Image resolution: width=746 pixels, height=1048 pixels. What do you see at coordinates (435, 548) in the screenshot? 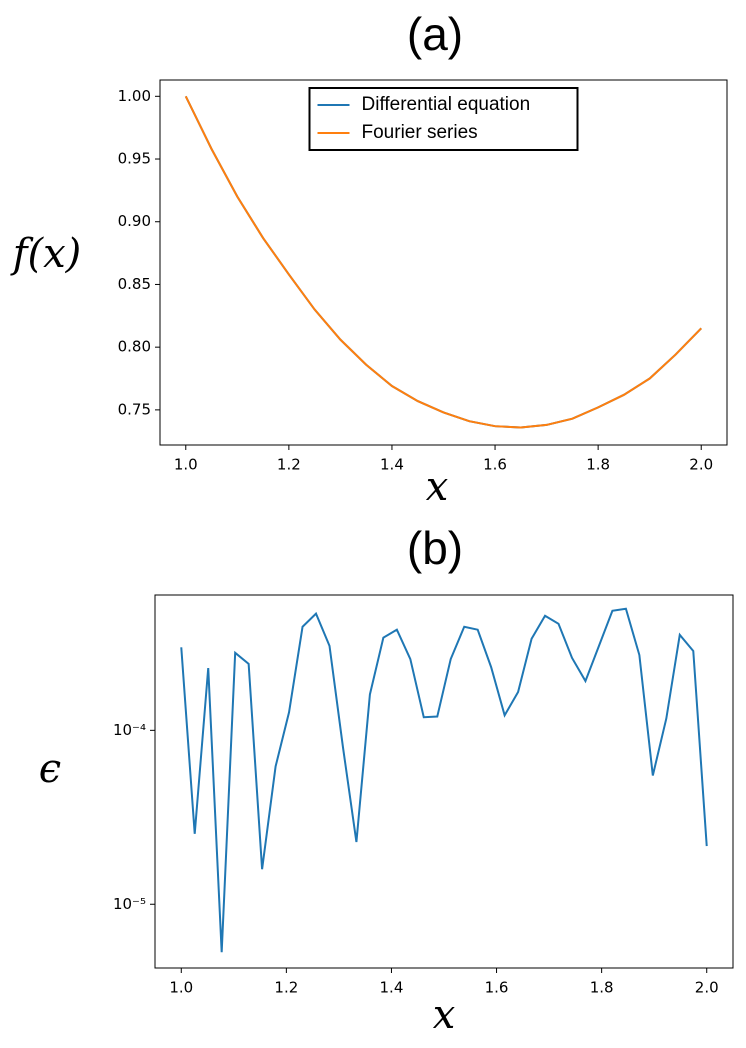
I see `subplot-title: (b)` at bounding box center [435, 548].